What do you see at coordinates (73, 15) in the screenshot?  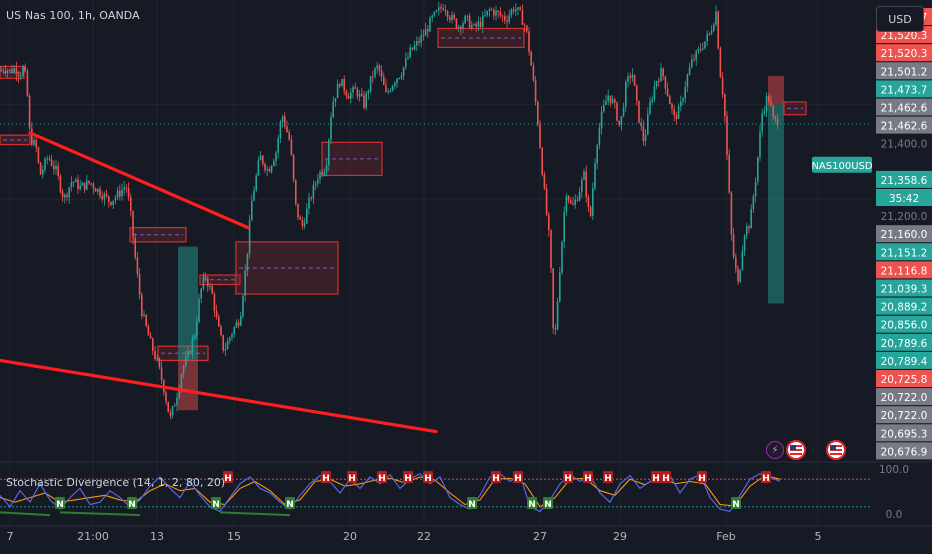 I see `symbol-title: US Nas 100, 1h, OANDA` at bounding box center [73, 15].